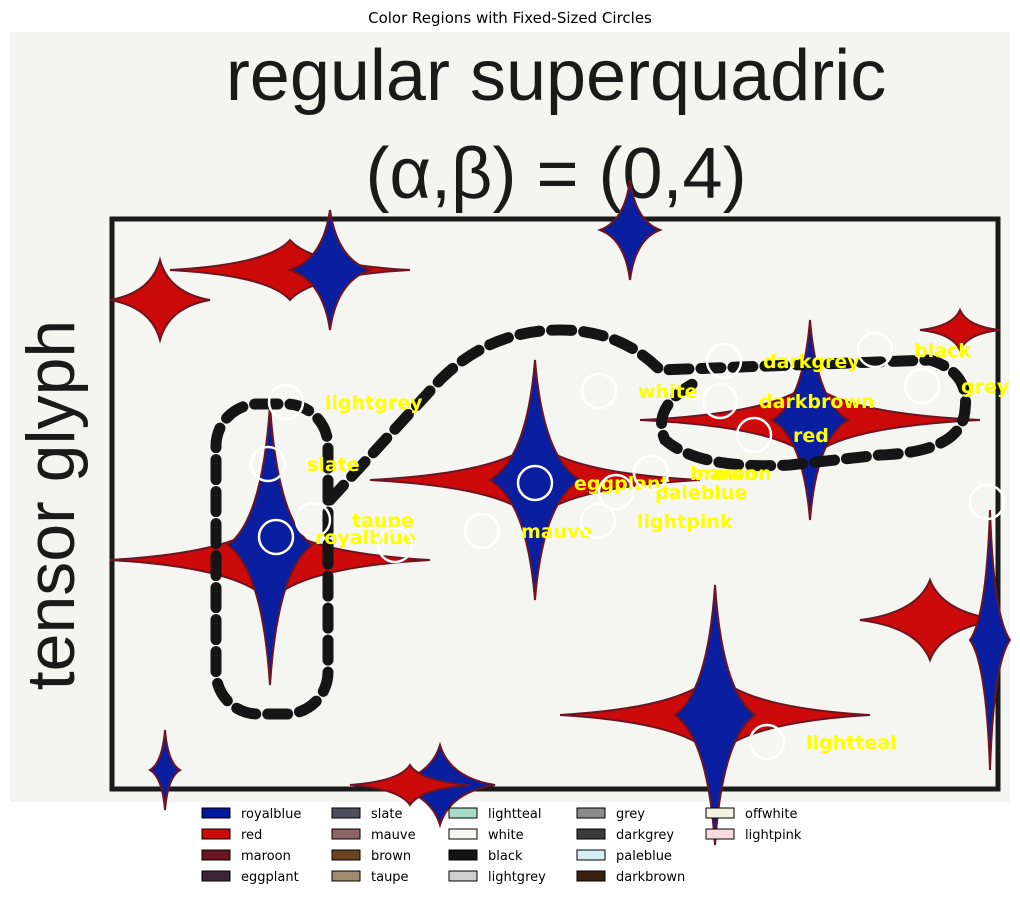 This screenshot has height=899, width=1020. Describe the element at coordinates (463, 834) in the screenshot. I see `legend-swatch-white` at that location.